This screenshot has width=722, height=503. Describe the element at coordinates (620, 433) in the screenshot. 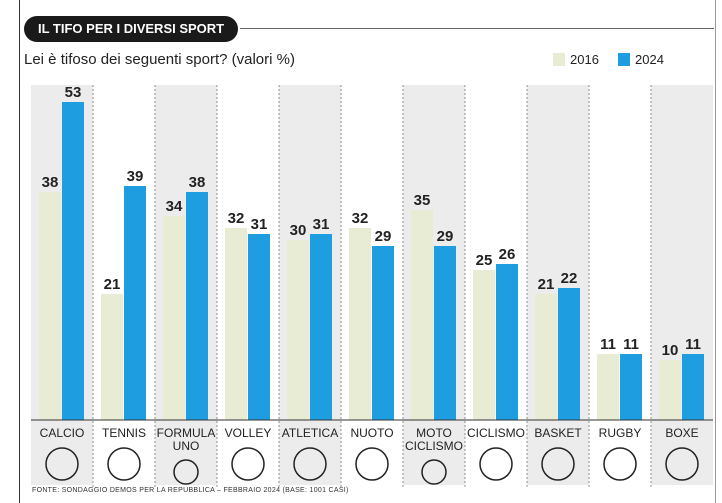

I see `category-label: RUGBY` at that location.